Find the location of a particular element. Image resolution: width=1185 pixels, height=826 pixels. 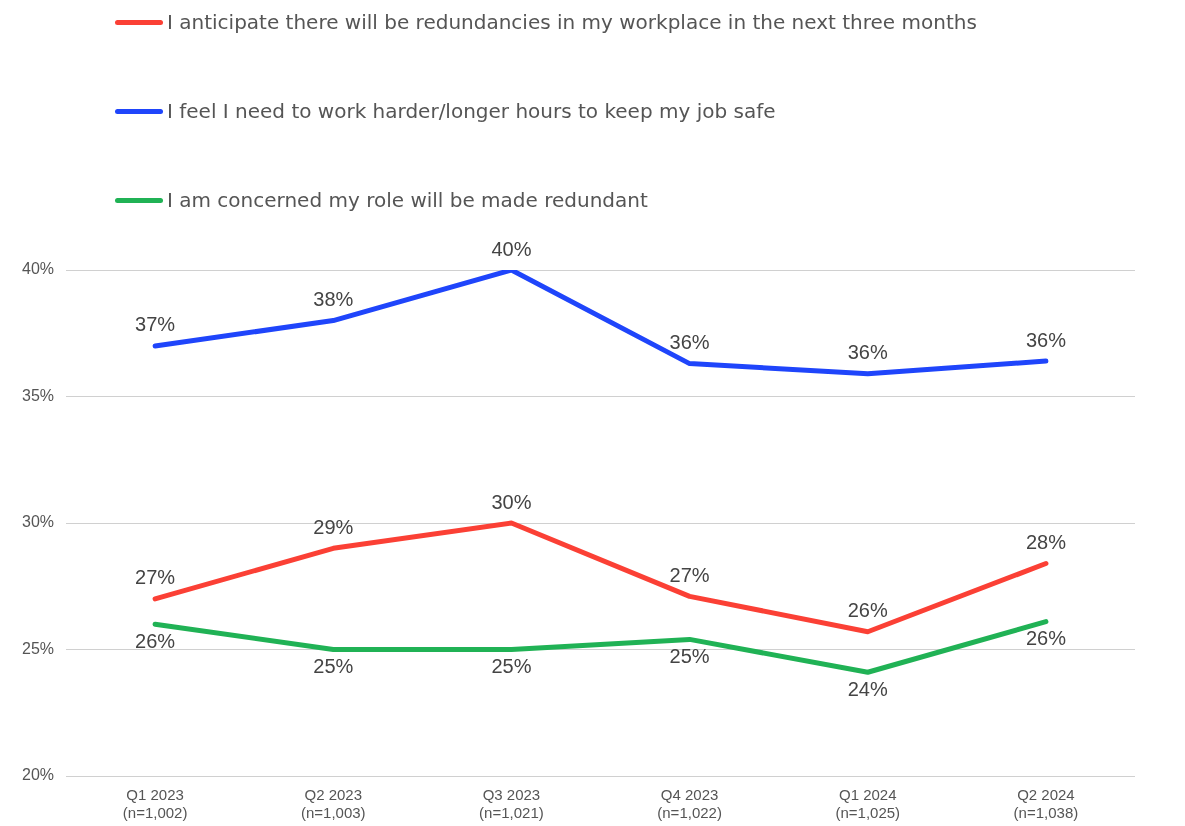

x-tick-label: Q2 2024 (n=1,038) is located at coordinates (1046, 804).